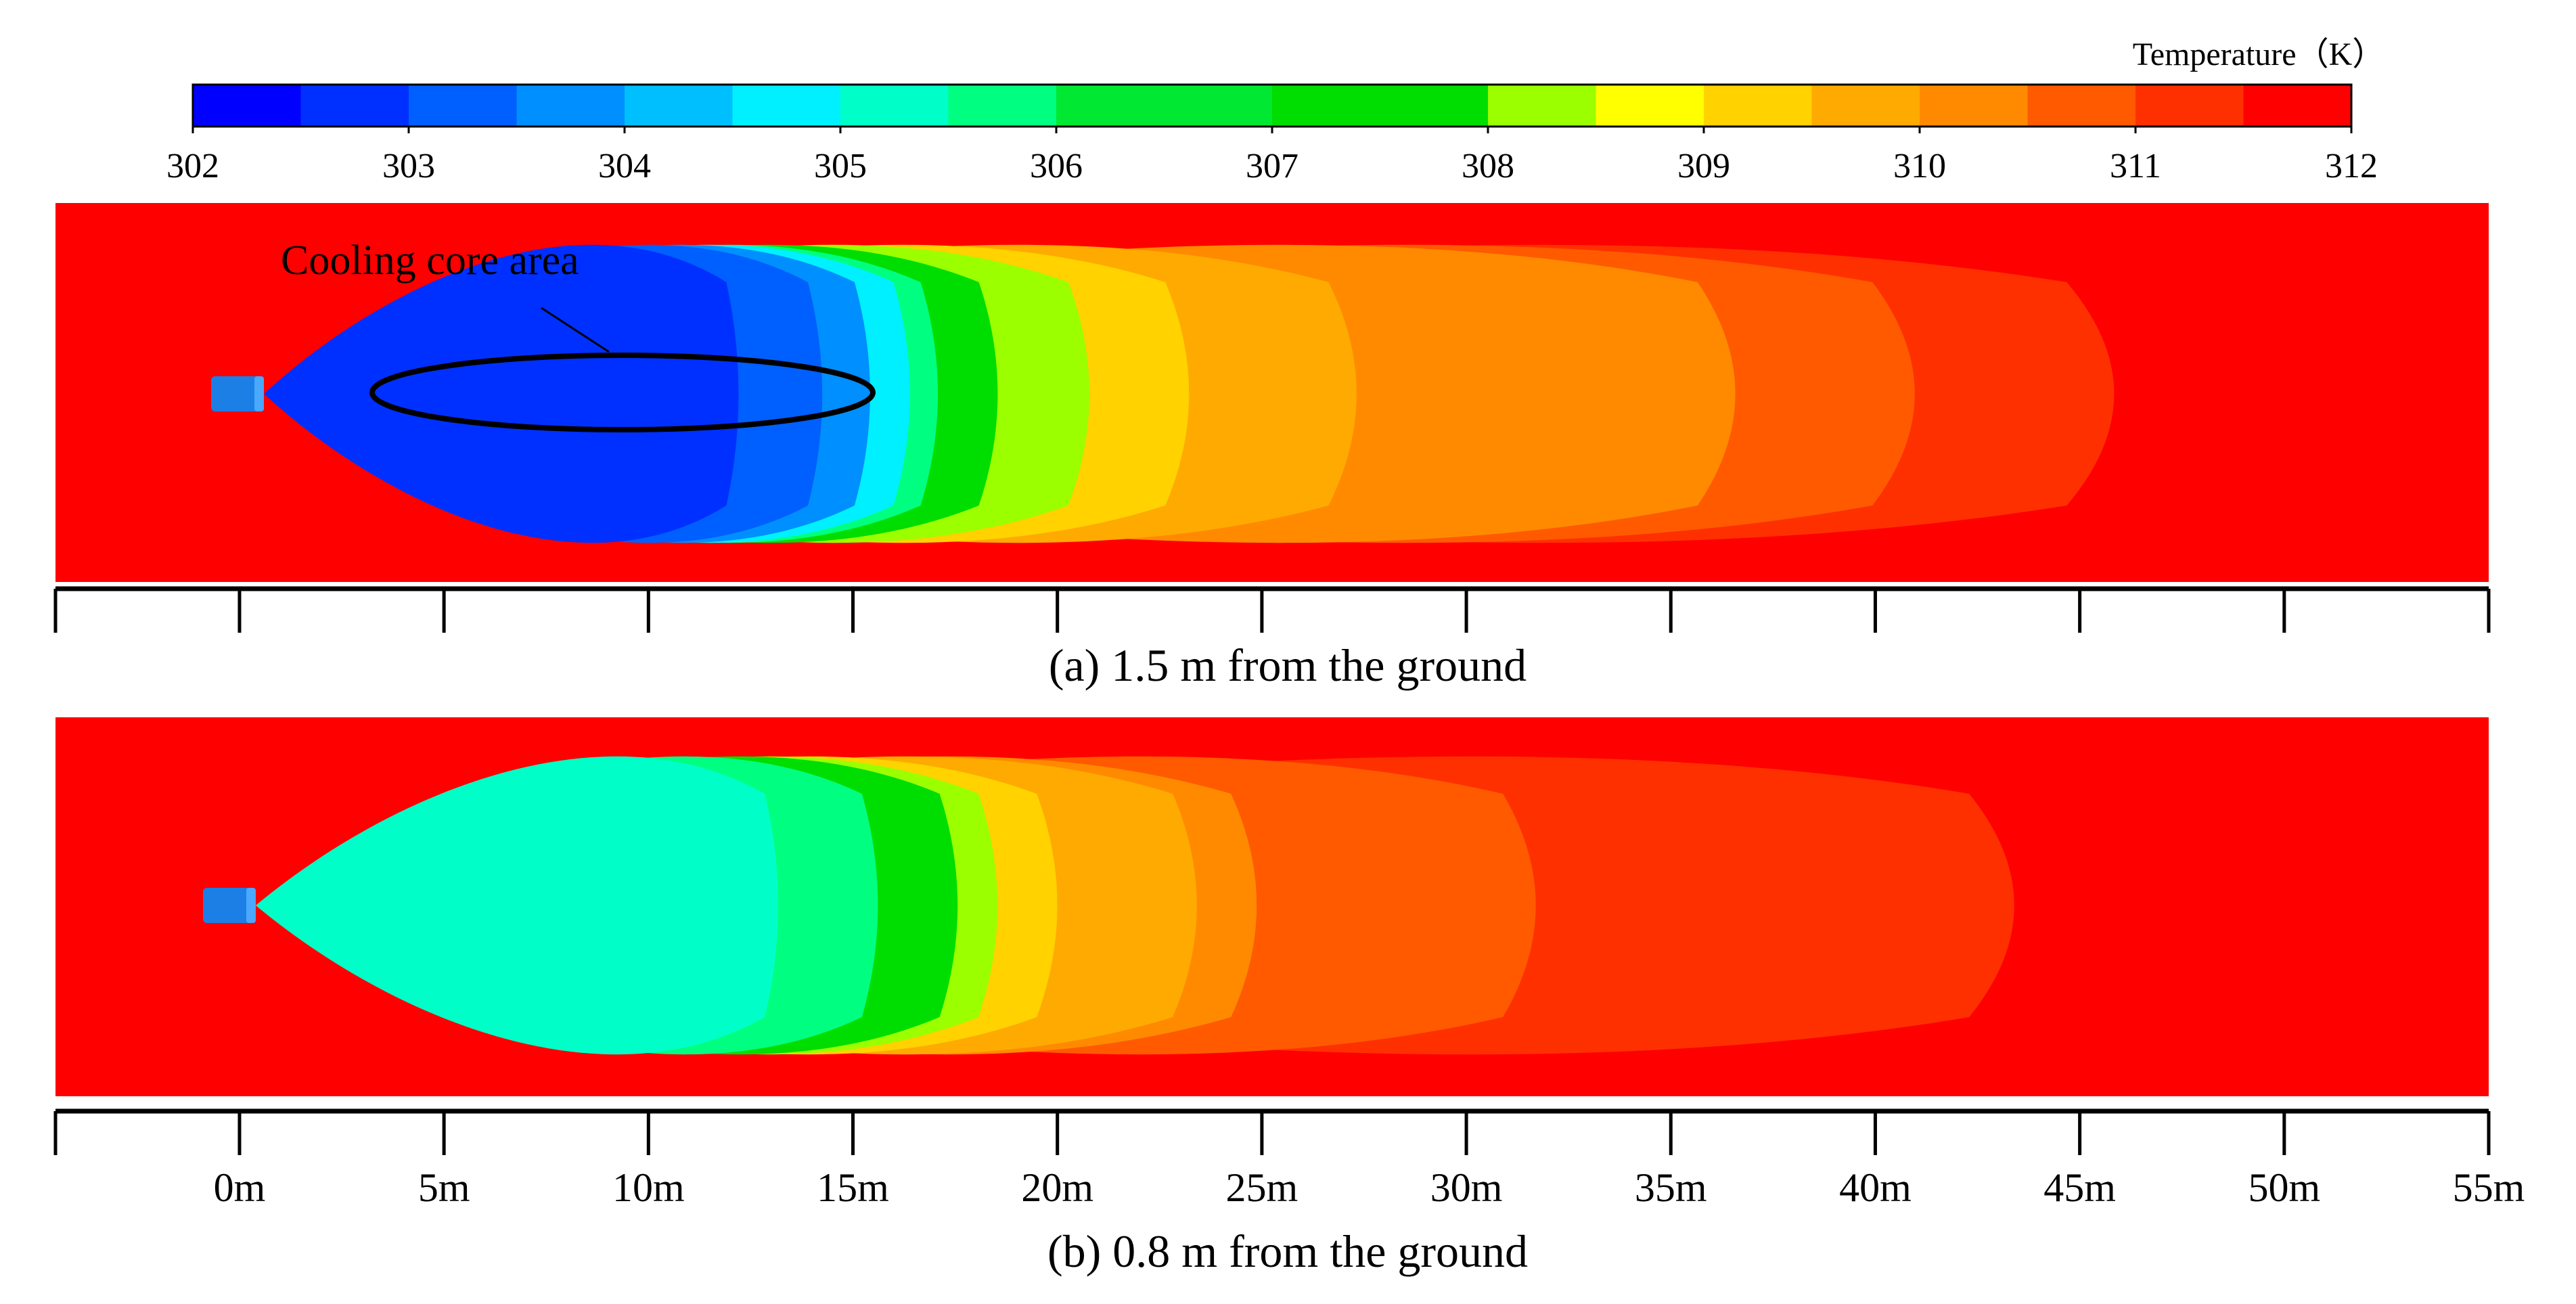 The width and height of the screenshot is (2576, 1304). Describe the element at coordinates (840, 166) in the screenshot. I see `colorbar-tick-label: 305` at that location.